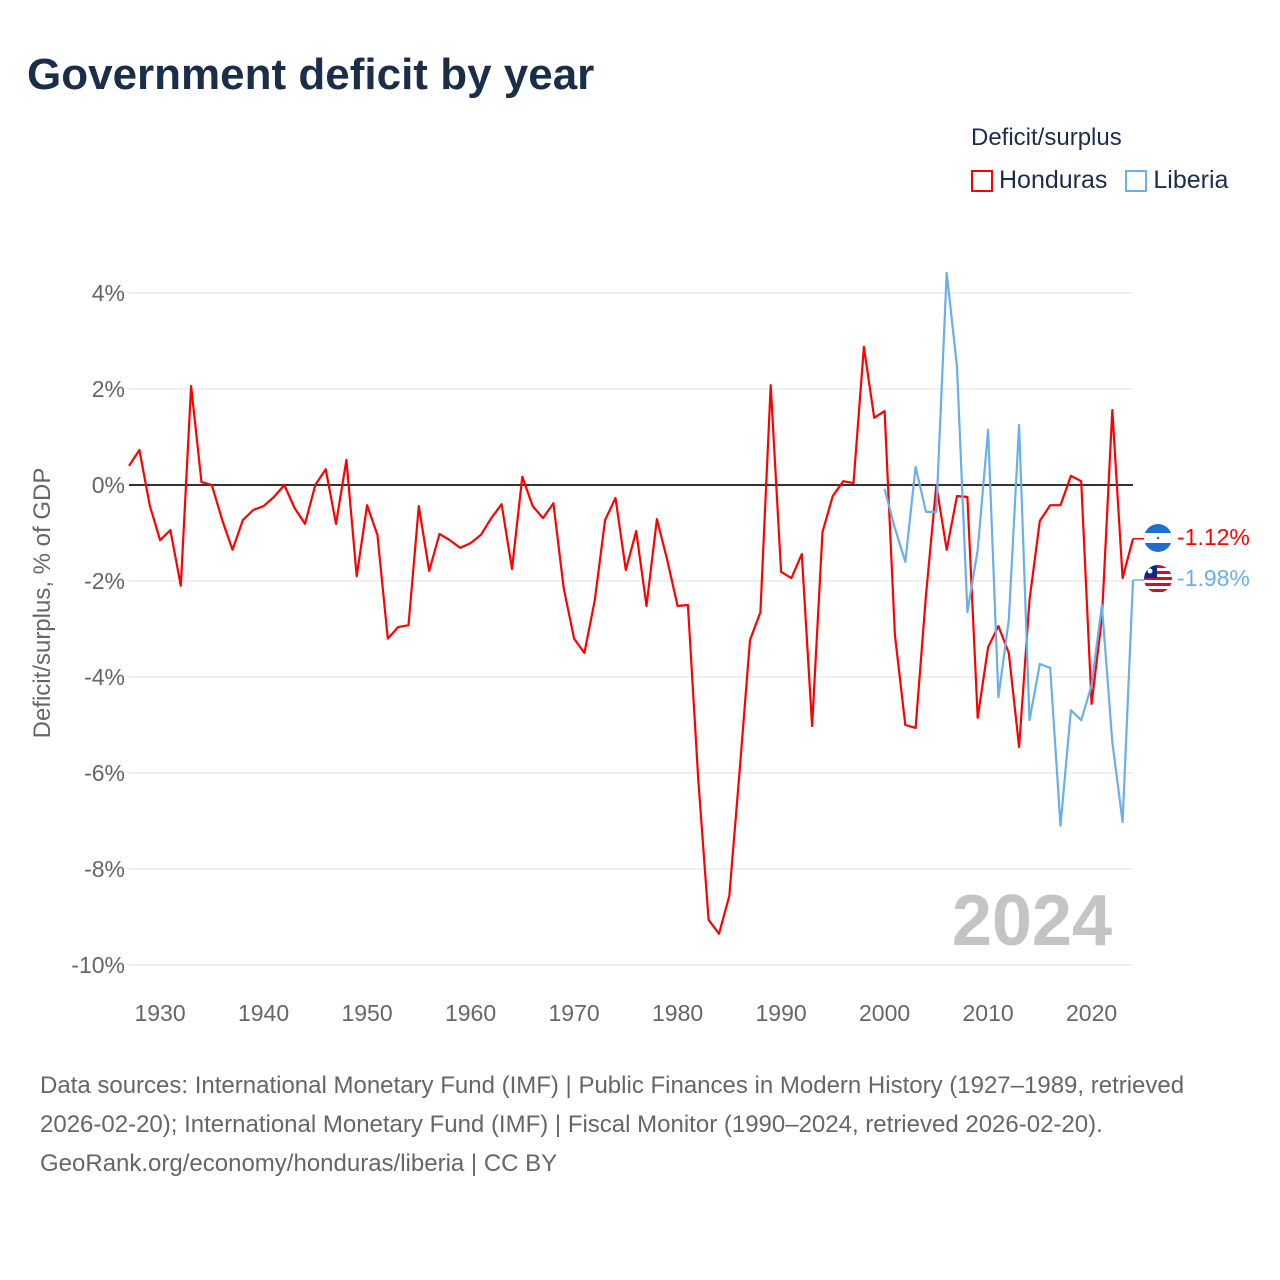 The height and width of the screenshot is (1280, 1280). I want to click on liberia-end-label: -1.98%, so click(1213, 578).